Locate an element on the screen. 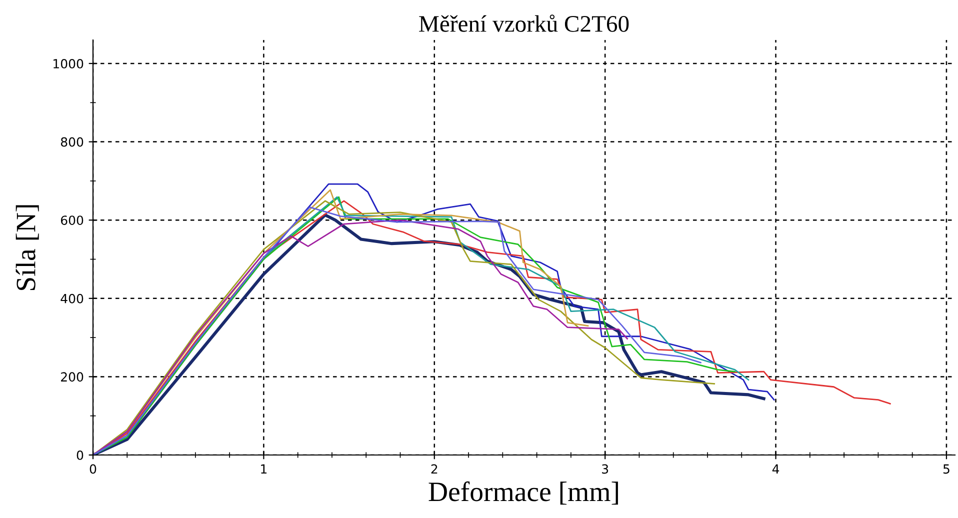 The image size is (958, 518). x-tick-label: 5 is located at coordinates (946, 469).